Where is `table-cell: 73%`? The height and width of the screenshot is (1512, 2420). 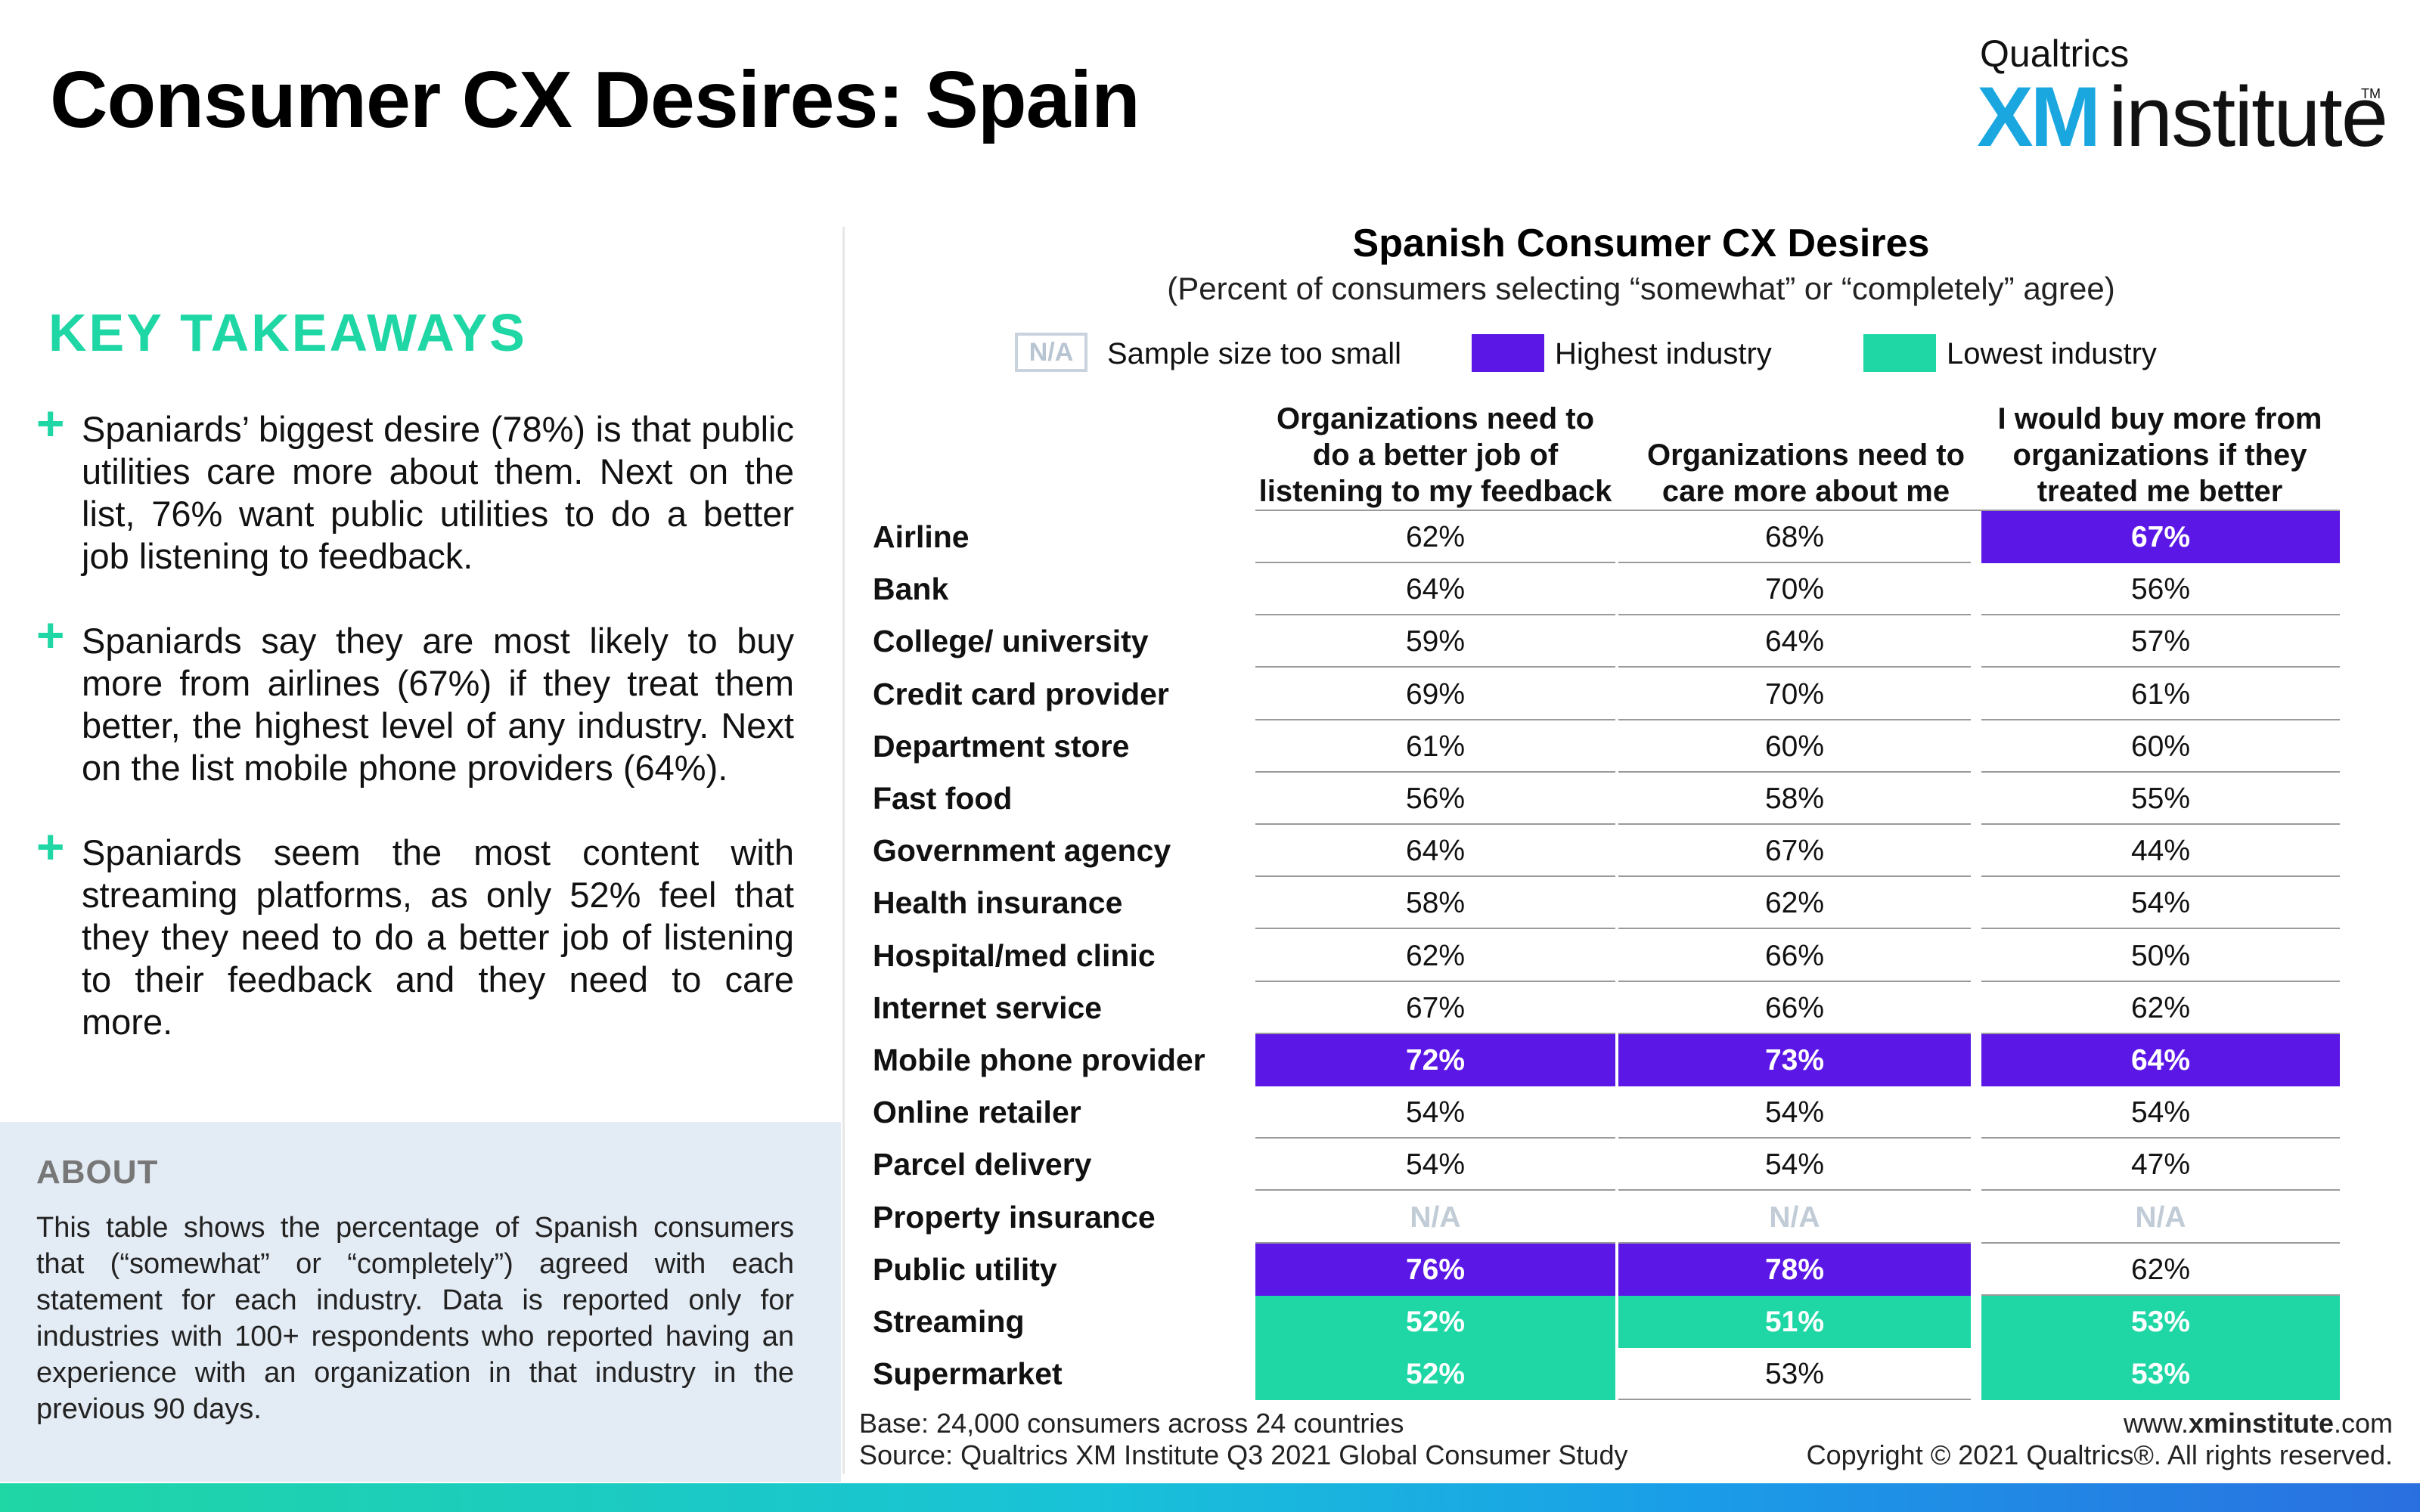 table-cell: 73% is located at coordinates (1795, 1060).